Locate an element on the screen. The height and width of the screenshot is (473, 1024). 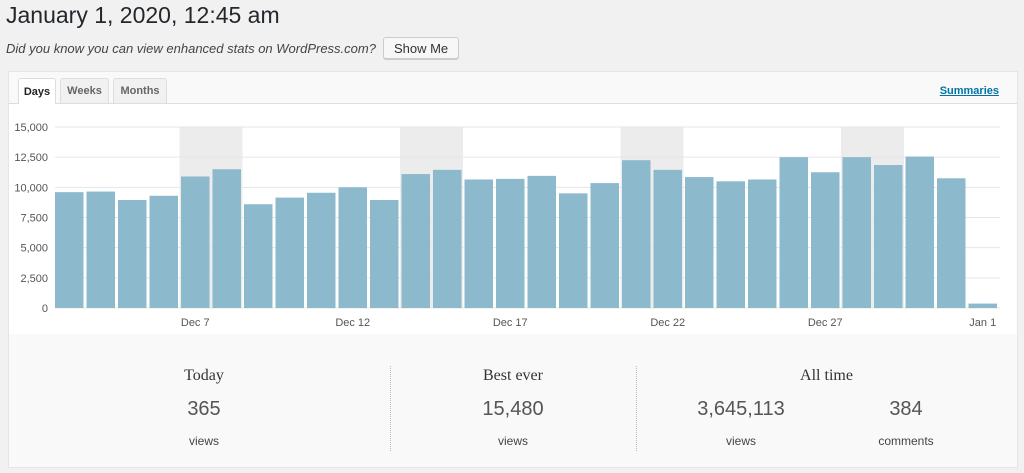
all-time-heading: All time is located at coordinates (826, 375).